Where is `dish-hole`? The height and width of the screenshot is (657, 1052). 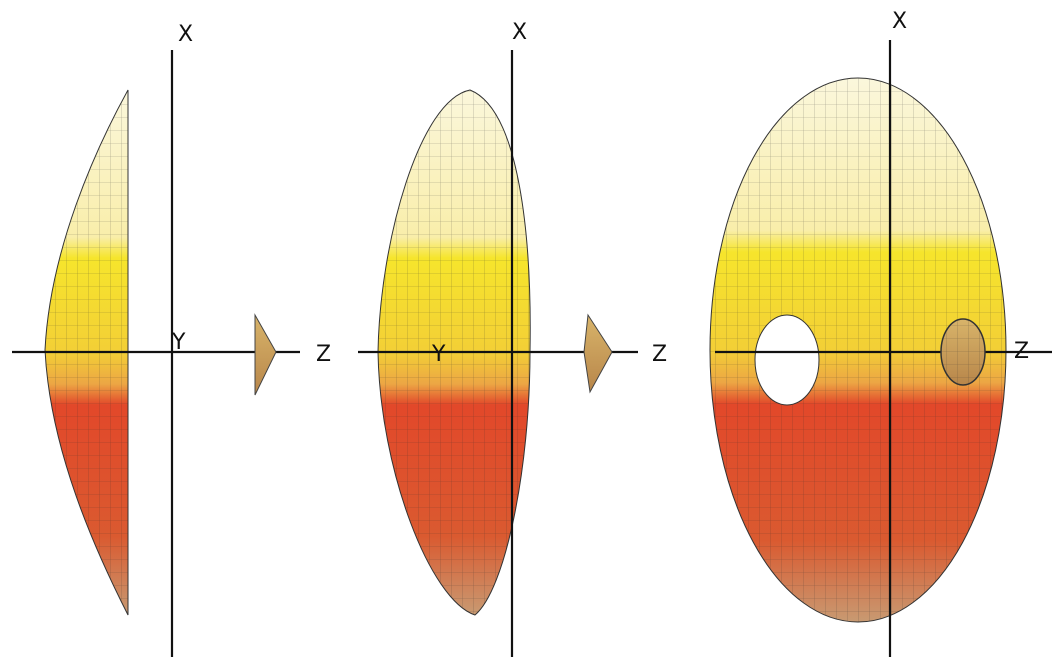
dish-hole is located at coordinates (787, 360).